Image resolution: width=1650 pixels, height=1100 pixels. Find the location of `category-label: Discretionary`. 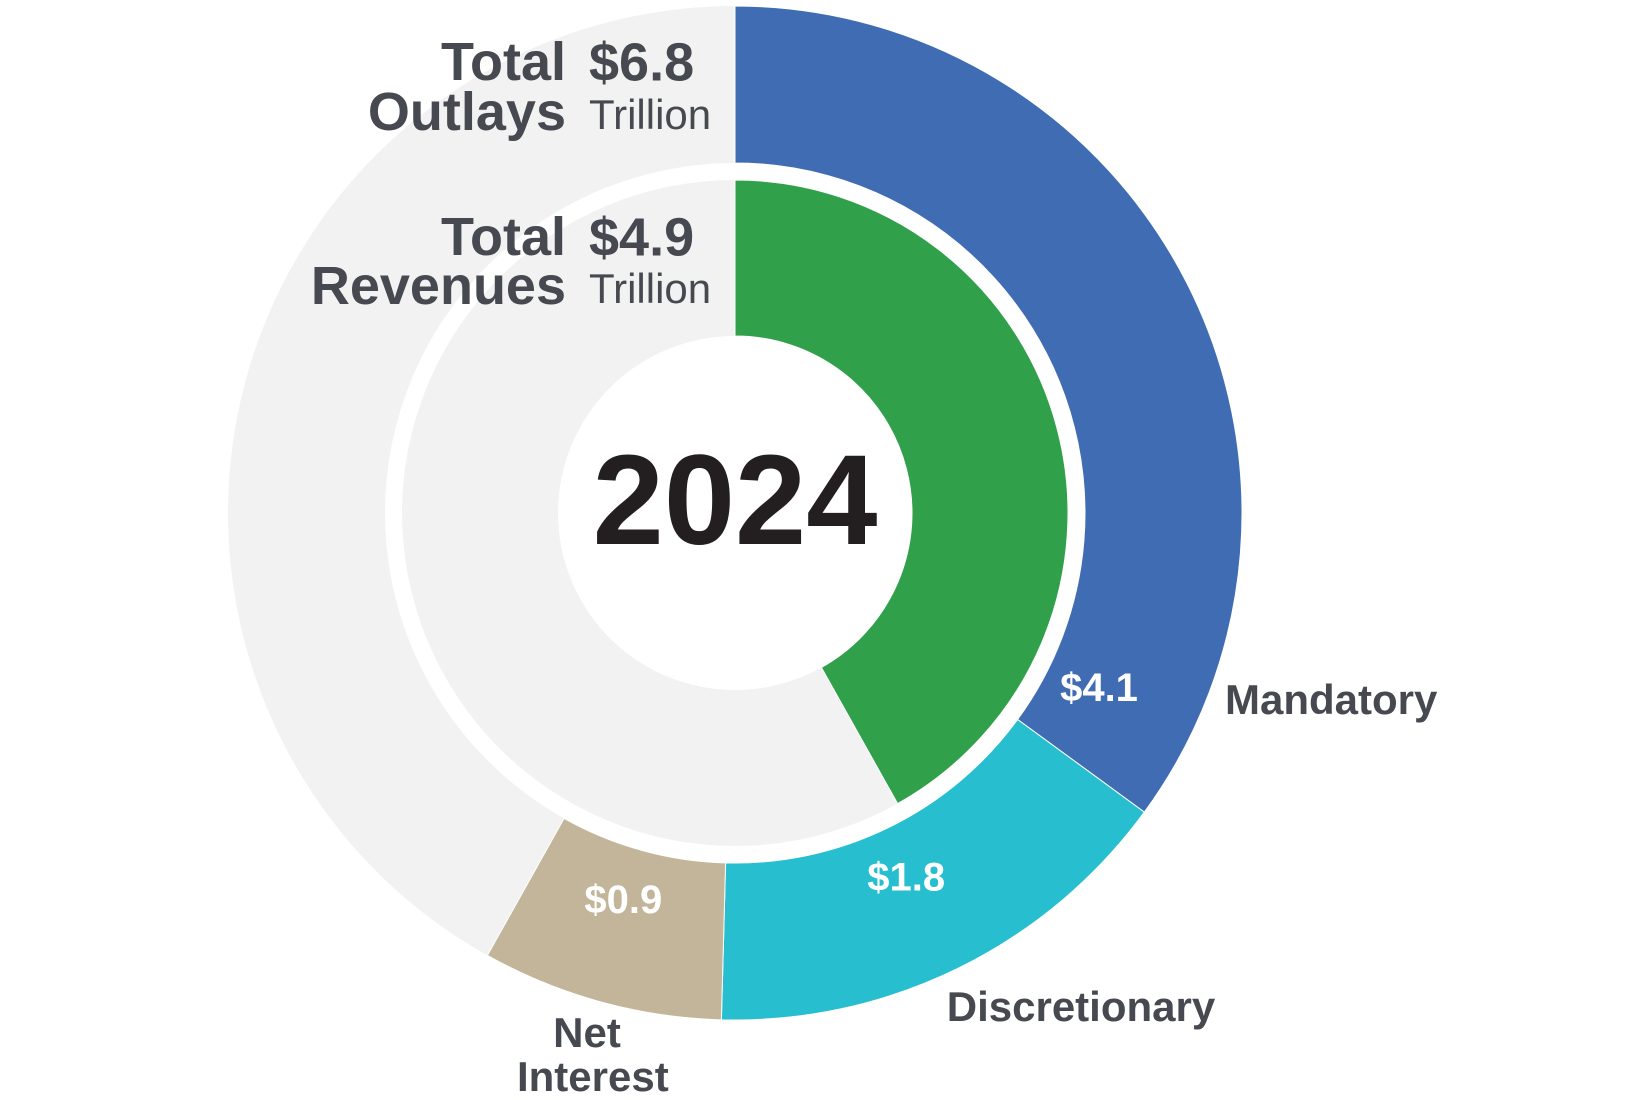

category-label: Discretionary is located at coordinates (1081, 1006).